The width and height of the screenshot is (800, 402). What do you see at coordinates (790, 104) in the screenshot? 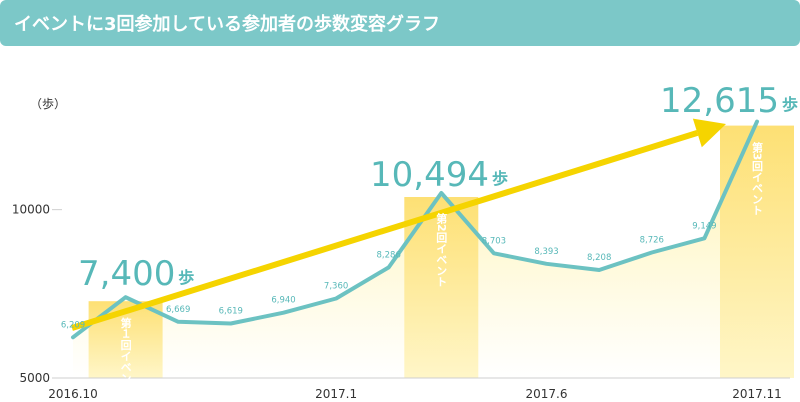
I see `highlight-unit-3: 歩` at bounding box center [790, 104].